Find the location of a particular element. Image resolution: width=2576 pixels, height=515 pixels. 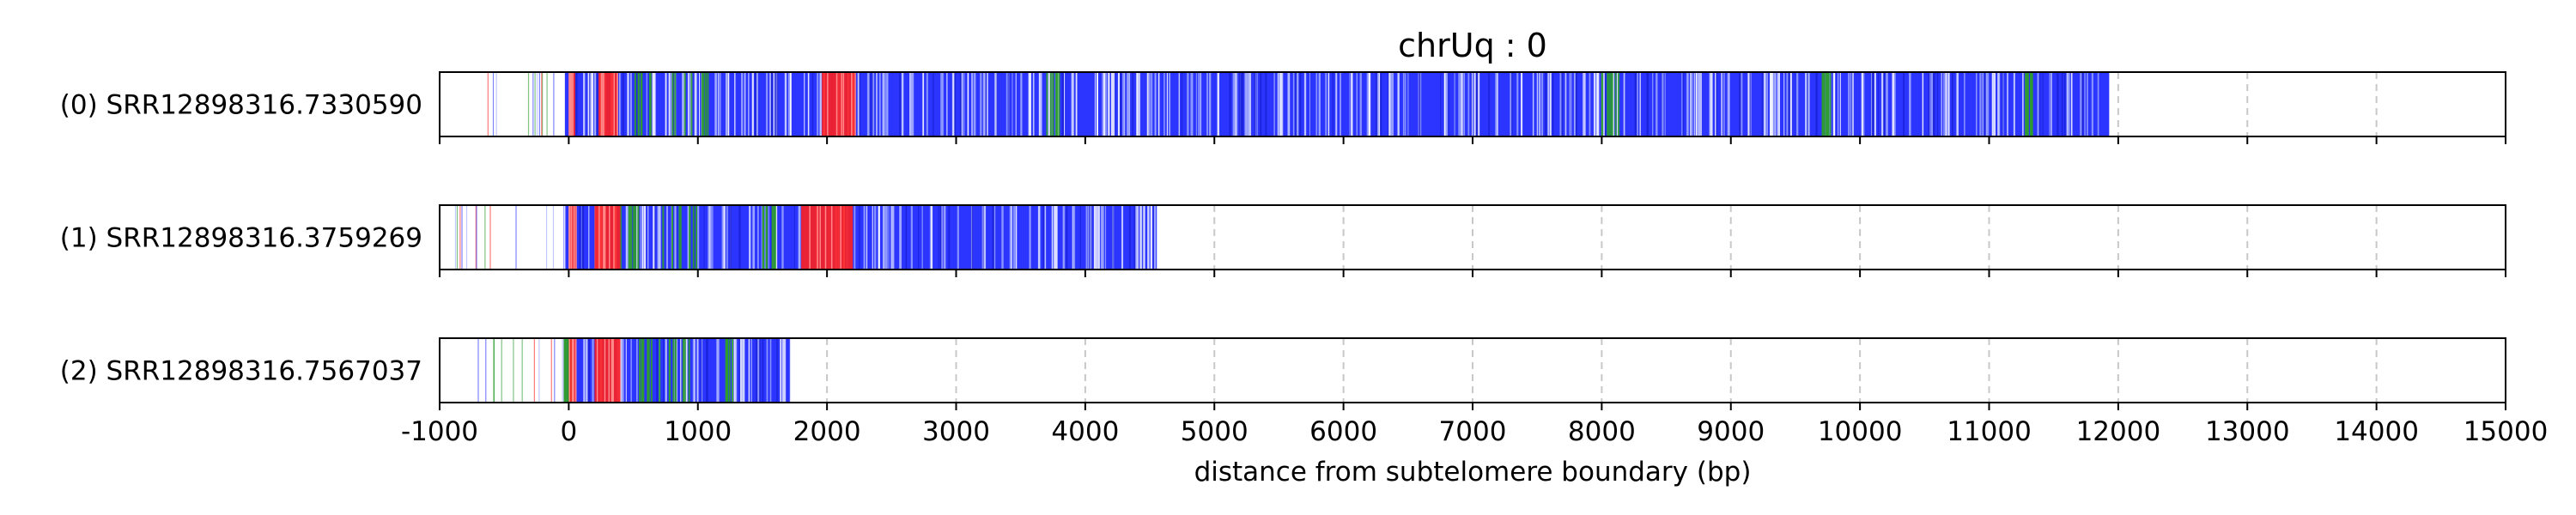

read-label: (2) SRR12898316.7567037 is located at coordinates (241, 371).